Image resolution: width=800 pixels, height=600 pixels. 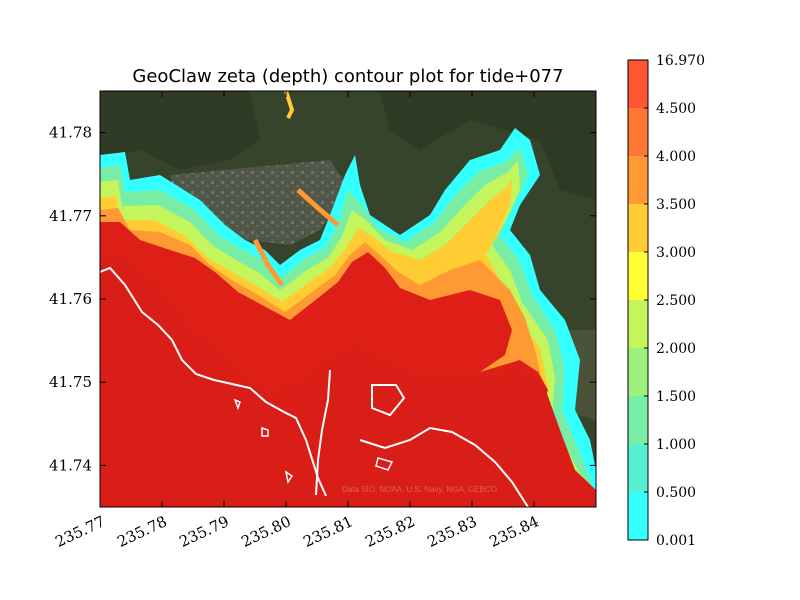 I want to click on colorbar-tick-label: 1.500, so click(x=676, y=397).